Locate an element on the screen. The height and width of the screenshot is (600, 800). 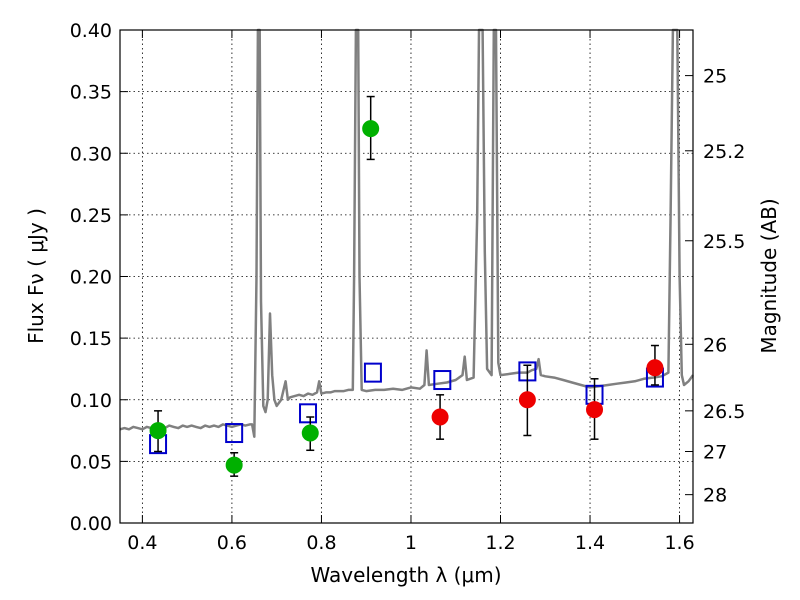
y-tick-label: 0.25 is located at coordinates (91, 216).